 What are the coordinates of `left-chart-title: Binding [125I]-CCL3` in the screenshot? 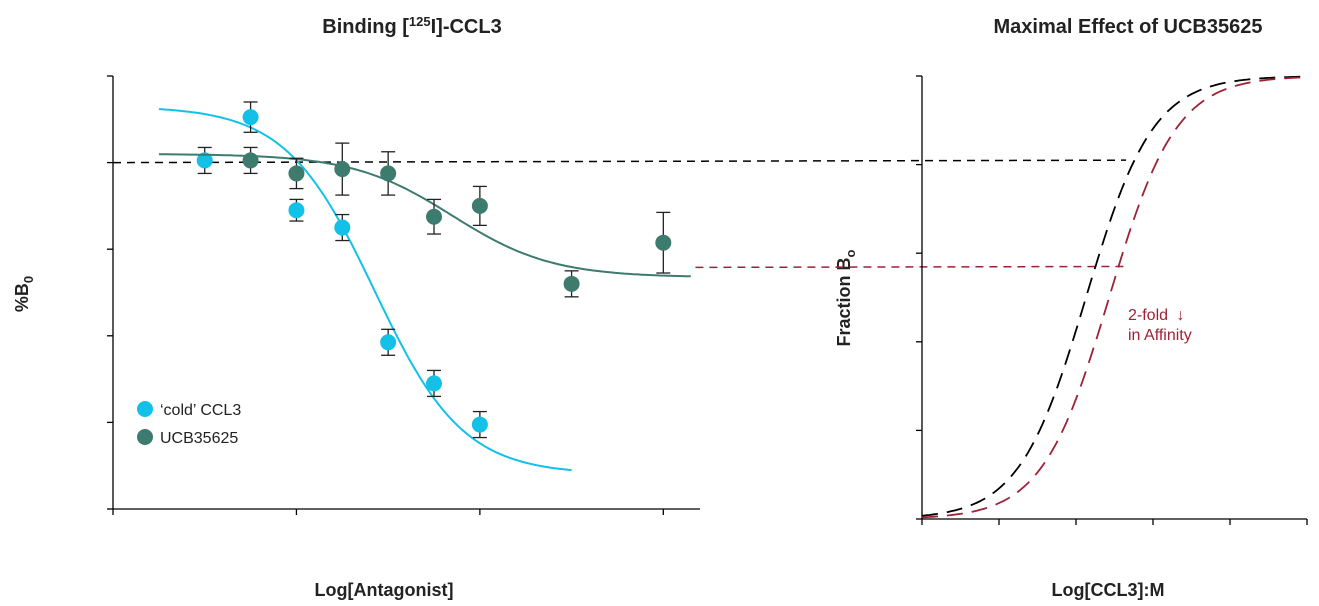 It's located at (411, 26).